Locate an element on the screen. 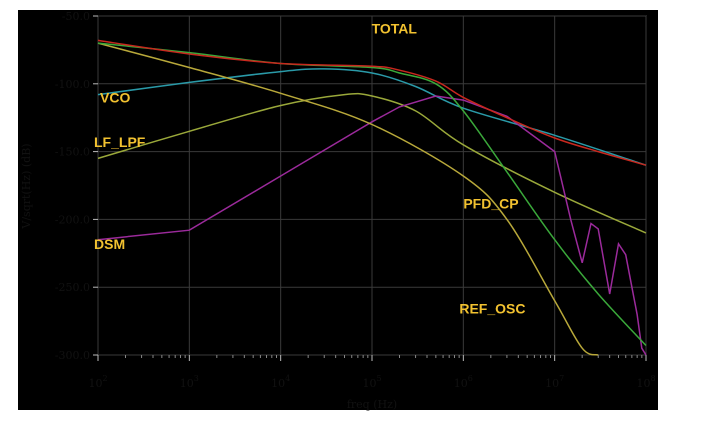 This screenshot has width=709, height=427. annotation-total: TOTAL is located at coordinates (395, 29).